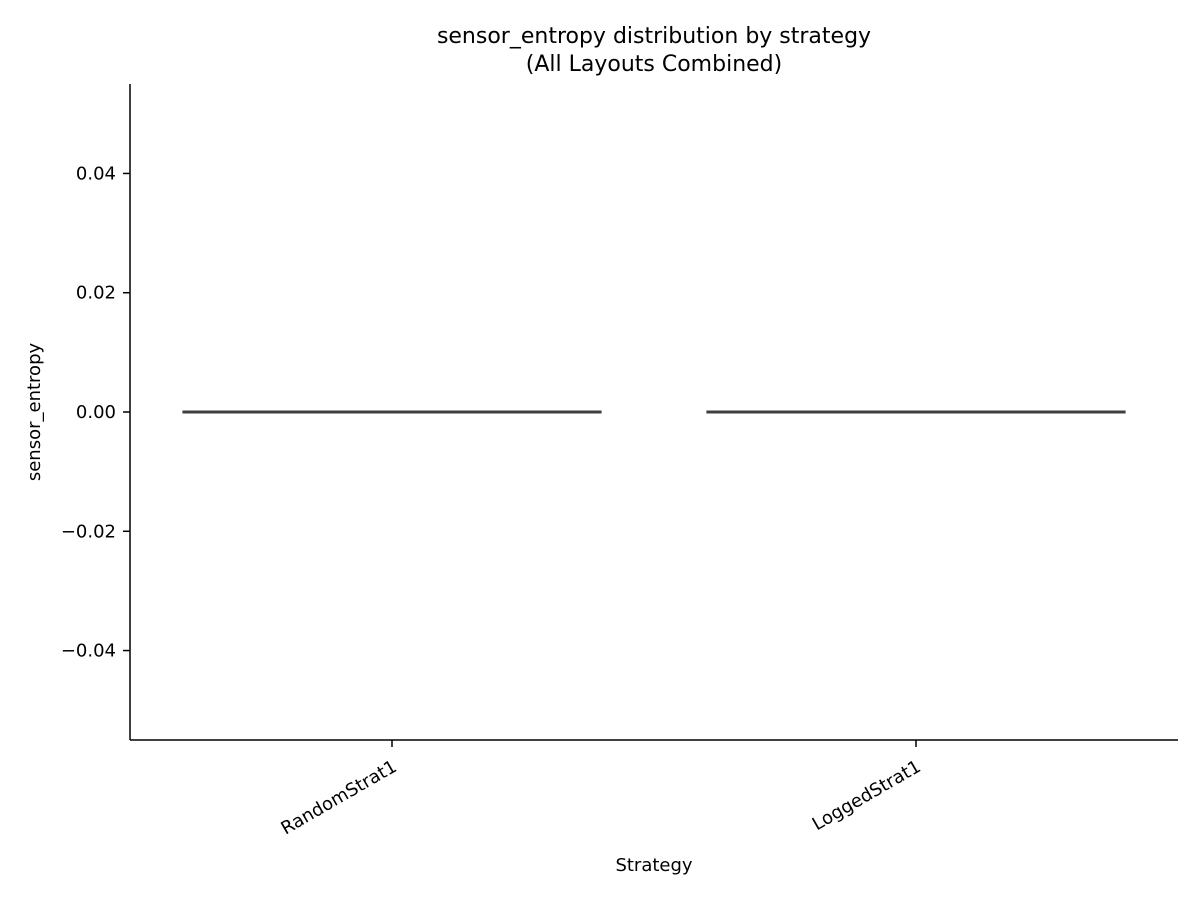 Image resolution: width=1200 pixels, height=900 pixels. I want to click on y-tick-label: −0.04, so click(88, 651).